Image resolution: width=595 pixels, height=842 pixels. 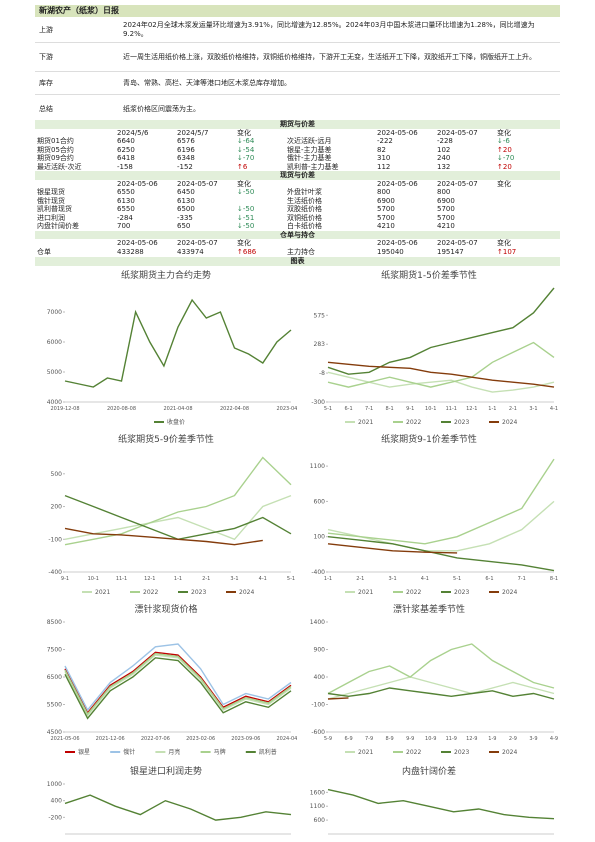 What do you see at coordinates (55, 539) in the screenshot?
I see `y-tick-label: -100` at bounding box center [55, 539].